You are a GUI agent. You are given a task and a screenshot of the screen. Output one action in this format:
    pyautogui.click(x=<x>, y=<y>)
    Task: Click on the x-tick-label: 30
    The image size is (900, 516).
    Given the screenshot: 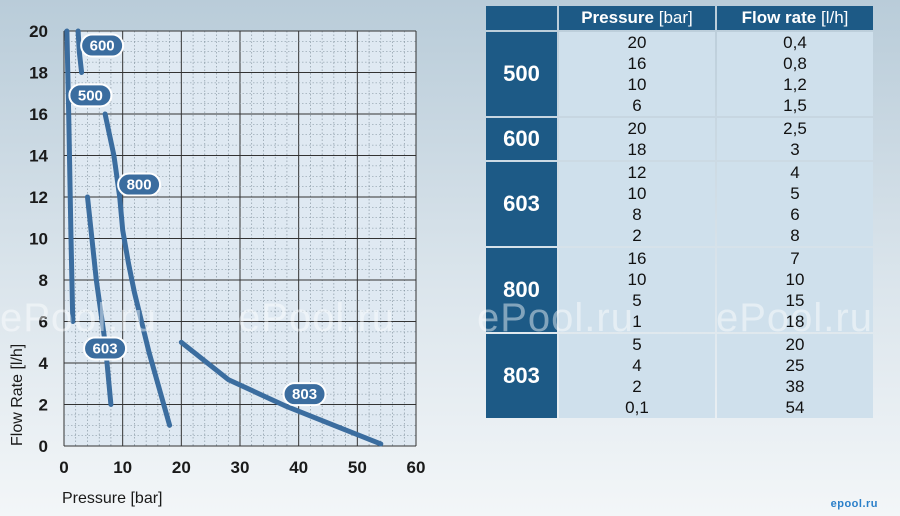 What is the action you would take?
    pyautogui.click(x=240, y=467)
    